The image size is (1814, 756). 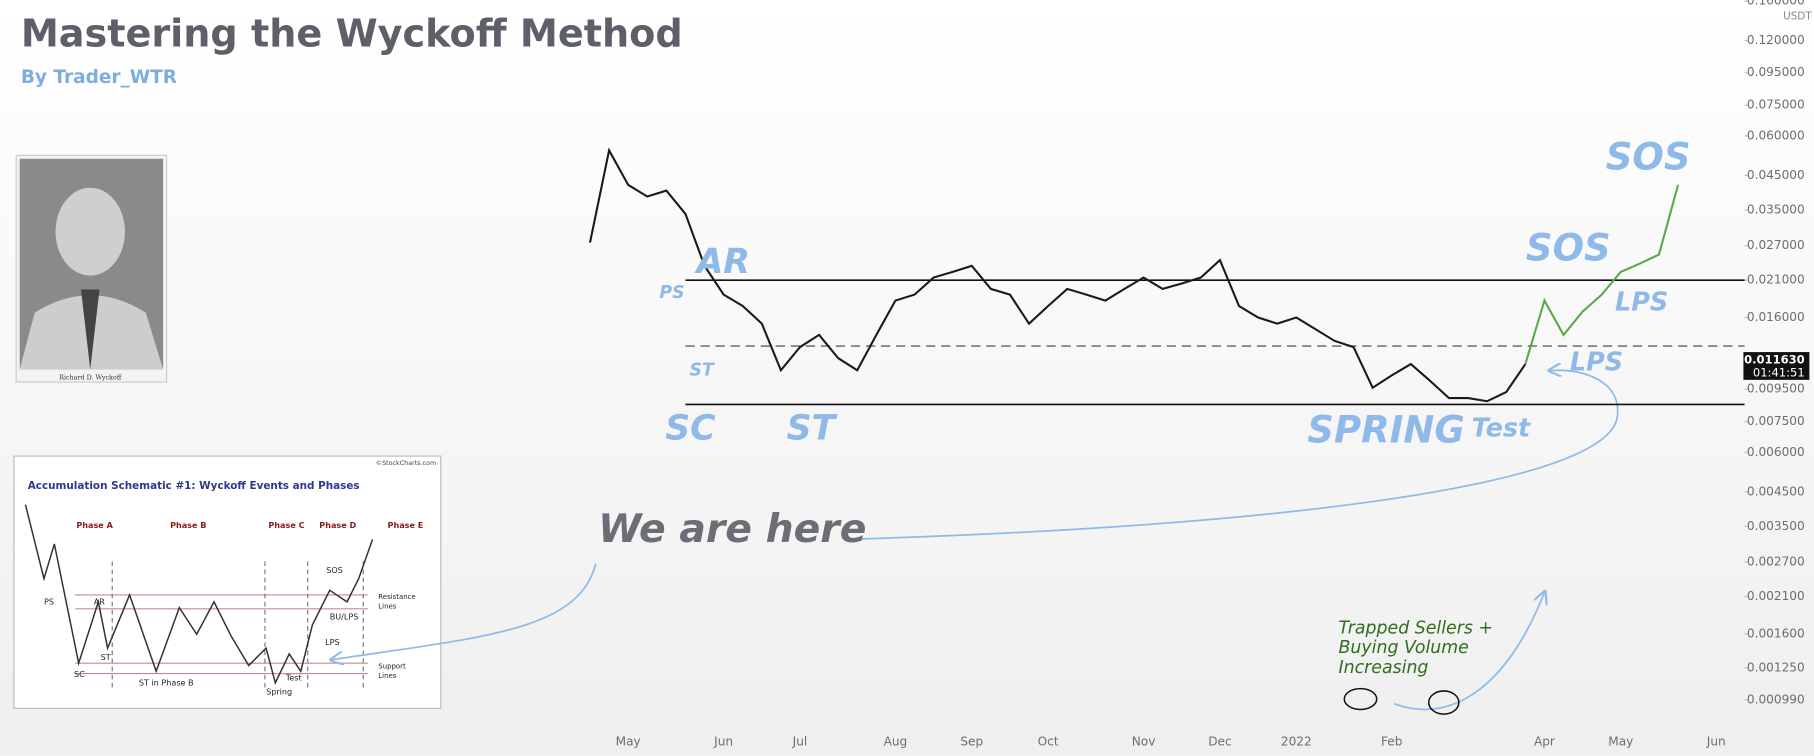 What do you see at coordinates (1776, 596) in the screenshot?
I see `y-tick-label: 0.002100` at bounding box center [1776, 596].